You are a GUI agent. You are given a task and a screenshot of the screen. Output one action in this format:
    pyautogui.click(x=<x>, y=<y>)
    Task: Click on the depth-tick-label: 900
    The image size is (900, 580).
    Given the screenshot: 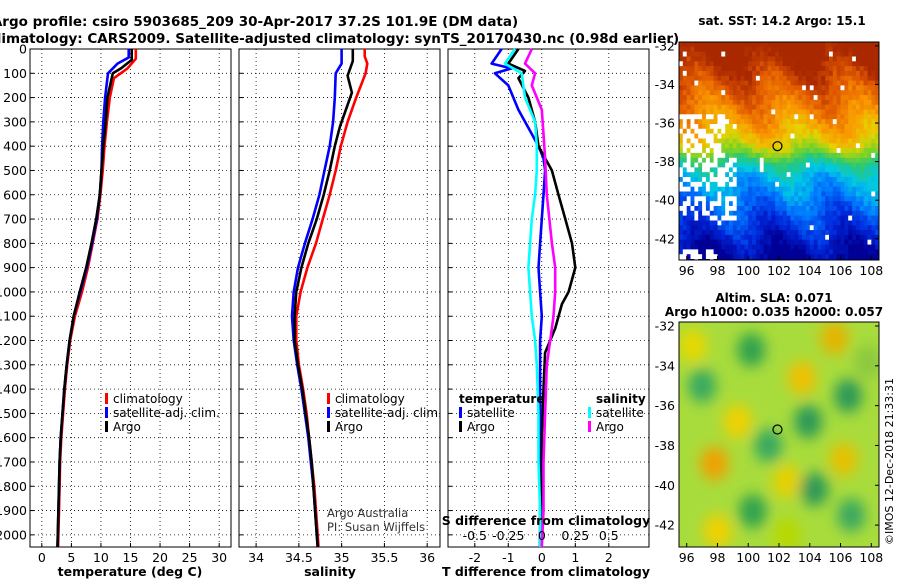 What is the action you would take?
    pyautogui.click(x=15, y=267)
    